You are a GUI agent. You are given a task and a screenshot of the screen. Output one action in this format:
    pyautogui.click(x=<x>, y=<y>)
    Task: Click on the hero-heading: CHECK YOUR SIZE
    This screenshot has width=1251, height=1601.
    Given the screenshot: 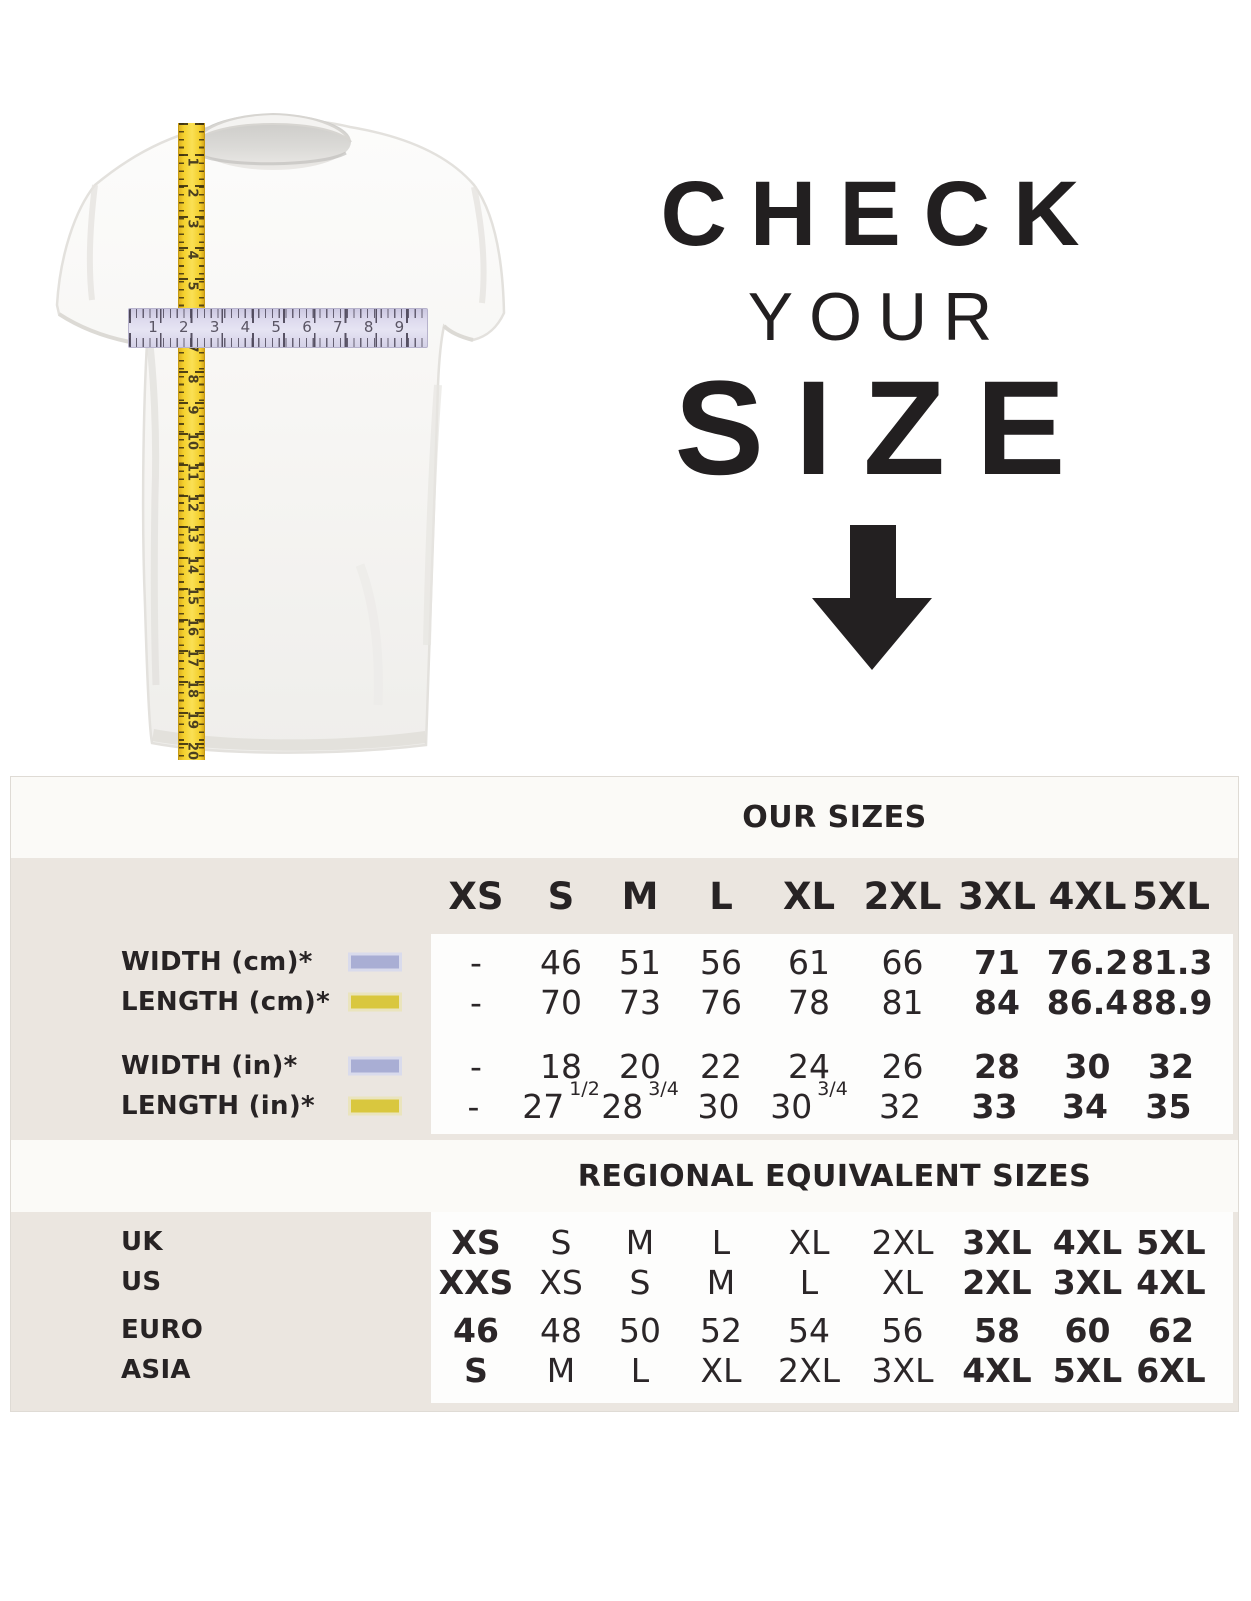 What is the action you would take?
    pyautogui.click(x=870, y=420)
    